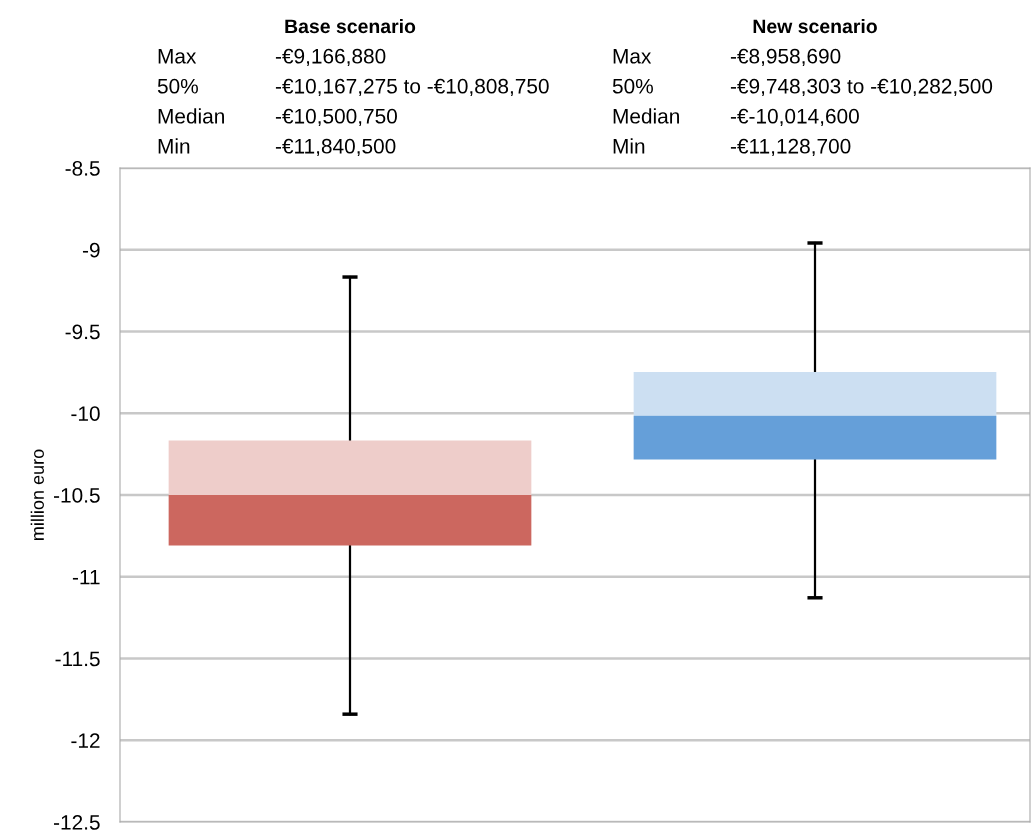 Image resolution: width=1036 pixels, height=836 pixels. Describe the element at coordinates (82, 168) in the screenshot. I see `y-tick-label: -8.5` at that location.